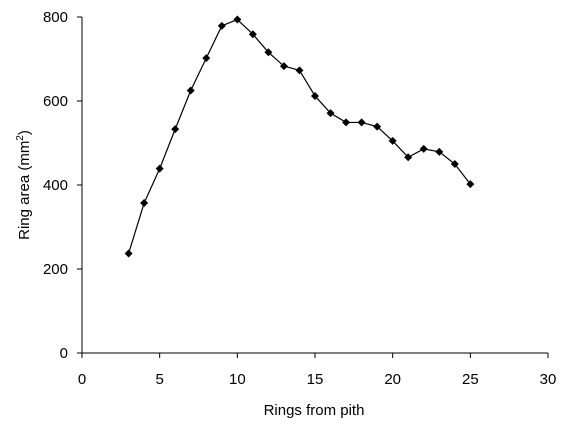 The width and height of the screenshot is (562, 425). I want to click on y-ticks: 0 200 400 600 800, so click(62, 185).